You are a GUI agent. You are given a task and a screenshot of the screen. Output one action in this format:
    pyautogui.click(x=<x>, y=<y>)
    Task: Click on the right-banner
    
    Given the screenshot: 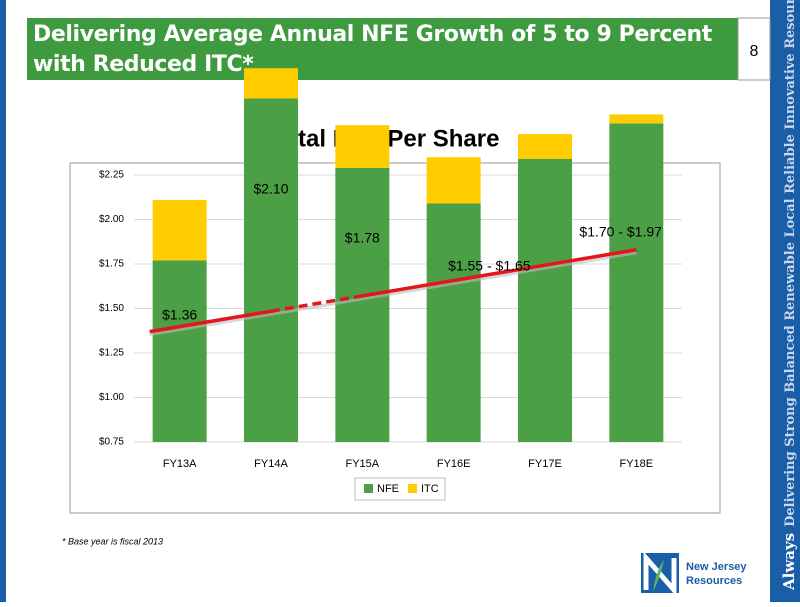 What is the action you would take?
    pyautogui.click(x=785, y=301)
    